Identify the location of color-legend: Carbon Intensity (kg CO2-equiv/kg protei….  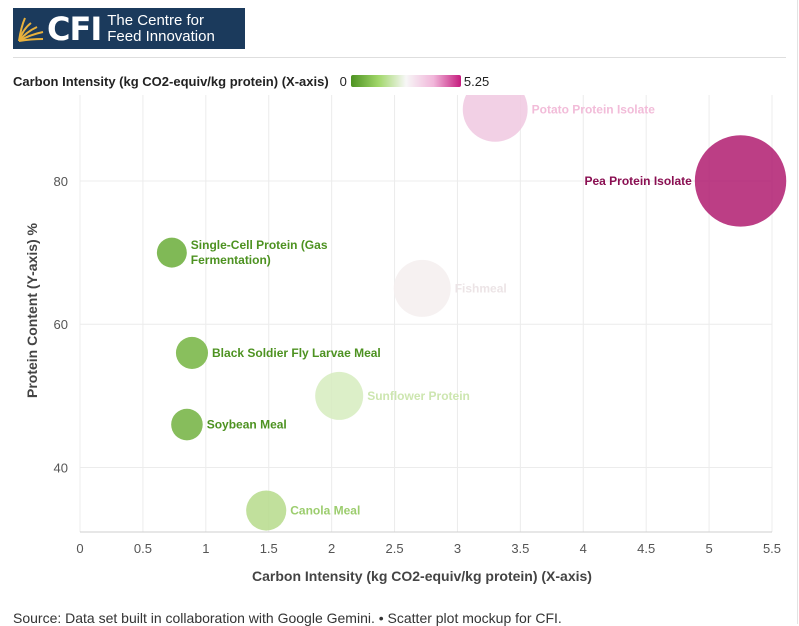
(251, 81).